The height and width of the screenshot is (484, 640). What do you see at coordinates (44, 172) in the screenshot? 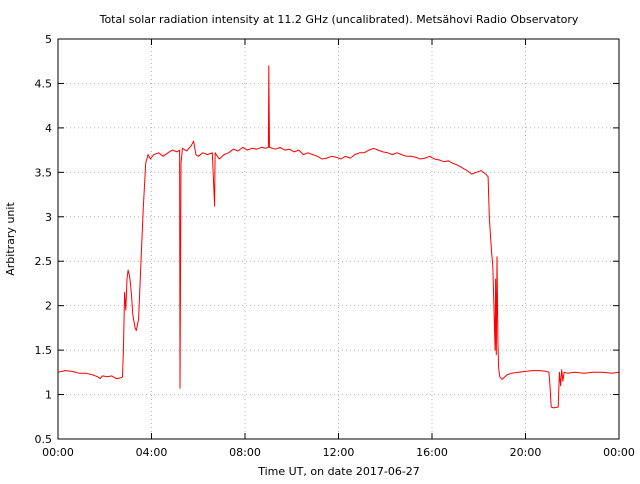
I see `y-tick-label: 3.5` at bounding box center [44, 172].